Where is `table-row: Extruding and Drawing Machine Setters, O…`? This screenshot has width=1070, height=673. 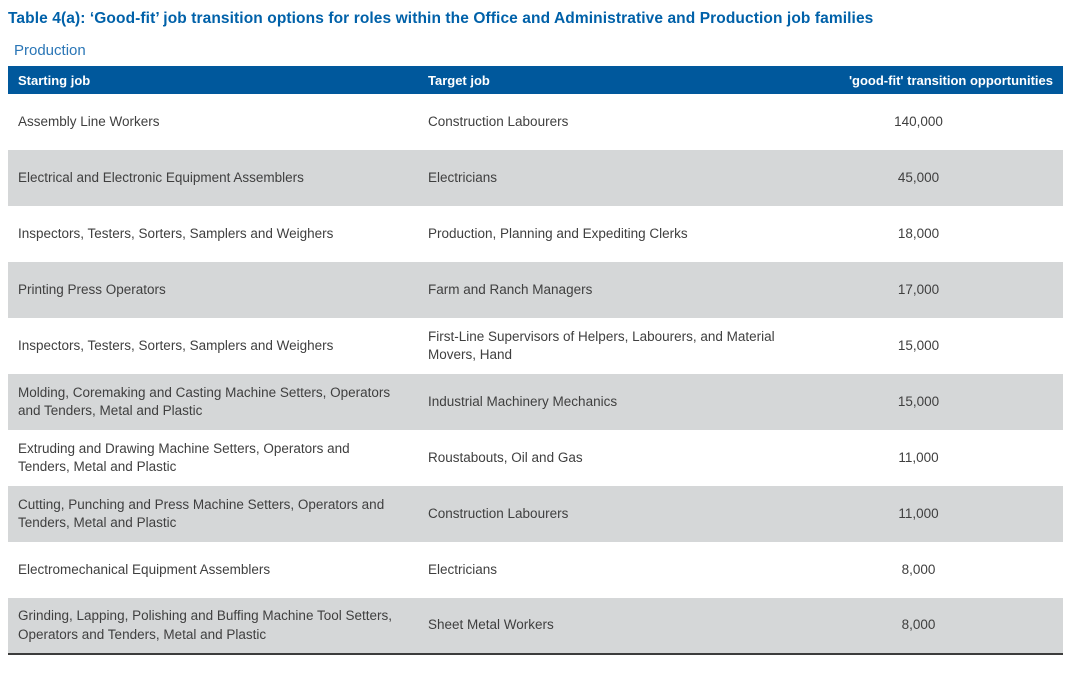
table-row: Extruding and Drawing Machine Setters, O… is located at coordinates (535, 458).